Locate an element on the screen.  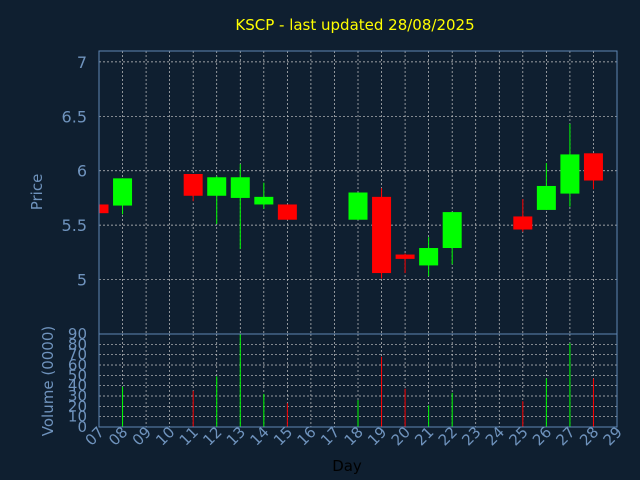
volume-tick-label: 50 is located at coordinates (77, 375).